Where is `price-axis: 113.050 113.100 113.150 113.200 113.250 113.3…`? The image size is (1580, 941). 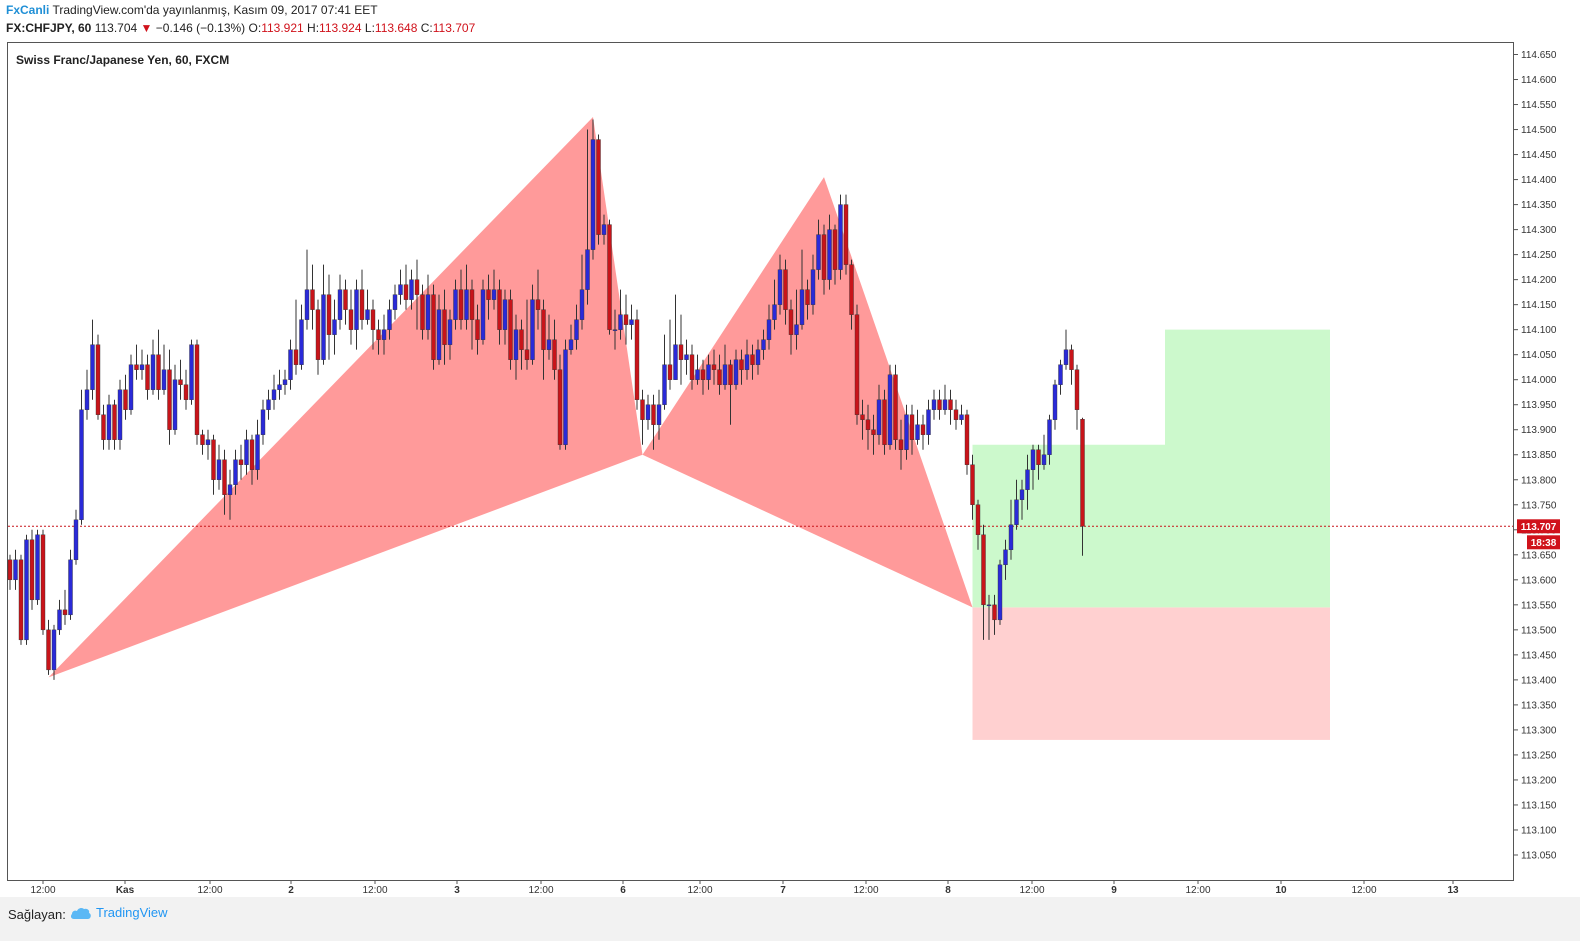 price-axis: 113.050 113.100 113.150 113.200 113.250 113.3… is located at coordinates (1535, 455).